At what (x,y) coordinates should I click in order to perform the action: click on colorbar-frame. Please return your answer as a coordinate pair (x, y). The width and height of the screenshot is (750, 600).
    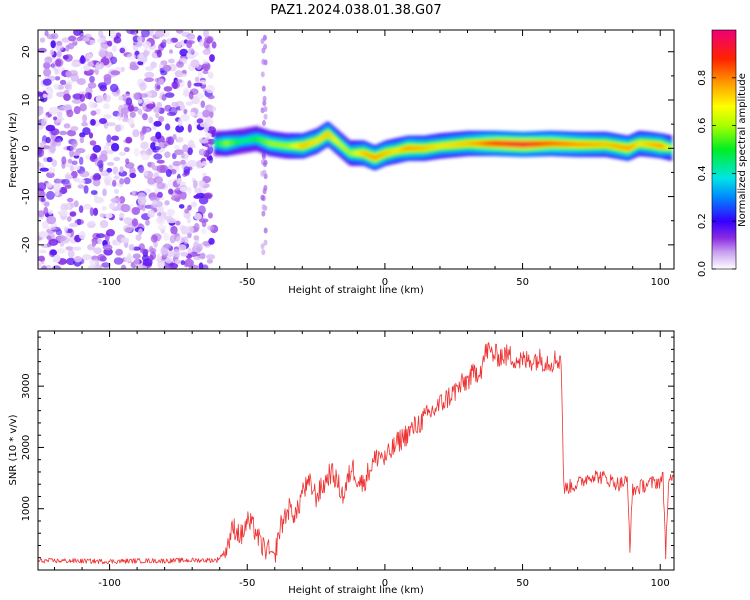
    Looking at the image, I should click on (724, 149).